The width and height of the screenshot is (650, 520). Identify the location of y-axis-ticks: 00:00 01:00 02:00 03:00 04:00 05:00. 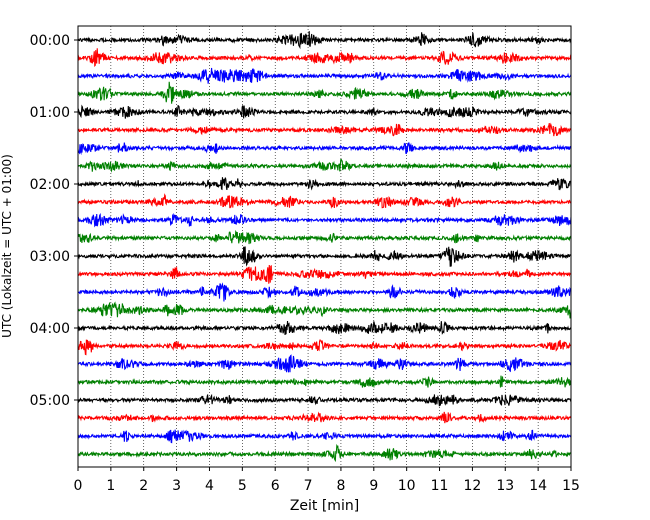
(54, 221).